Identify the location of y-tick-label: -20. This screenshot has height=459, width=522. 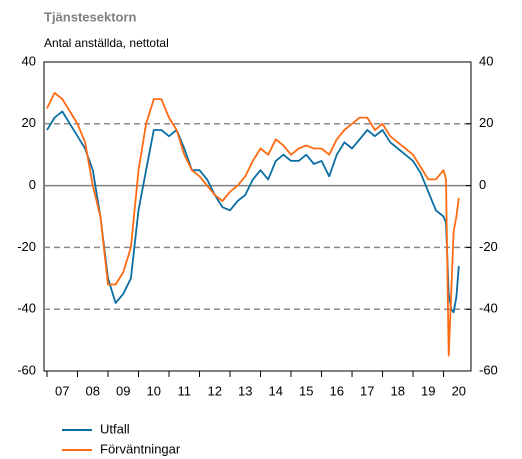
(26, 246).